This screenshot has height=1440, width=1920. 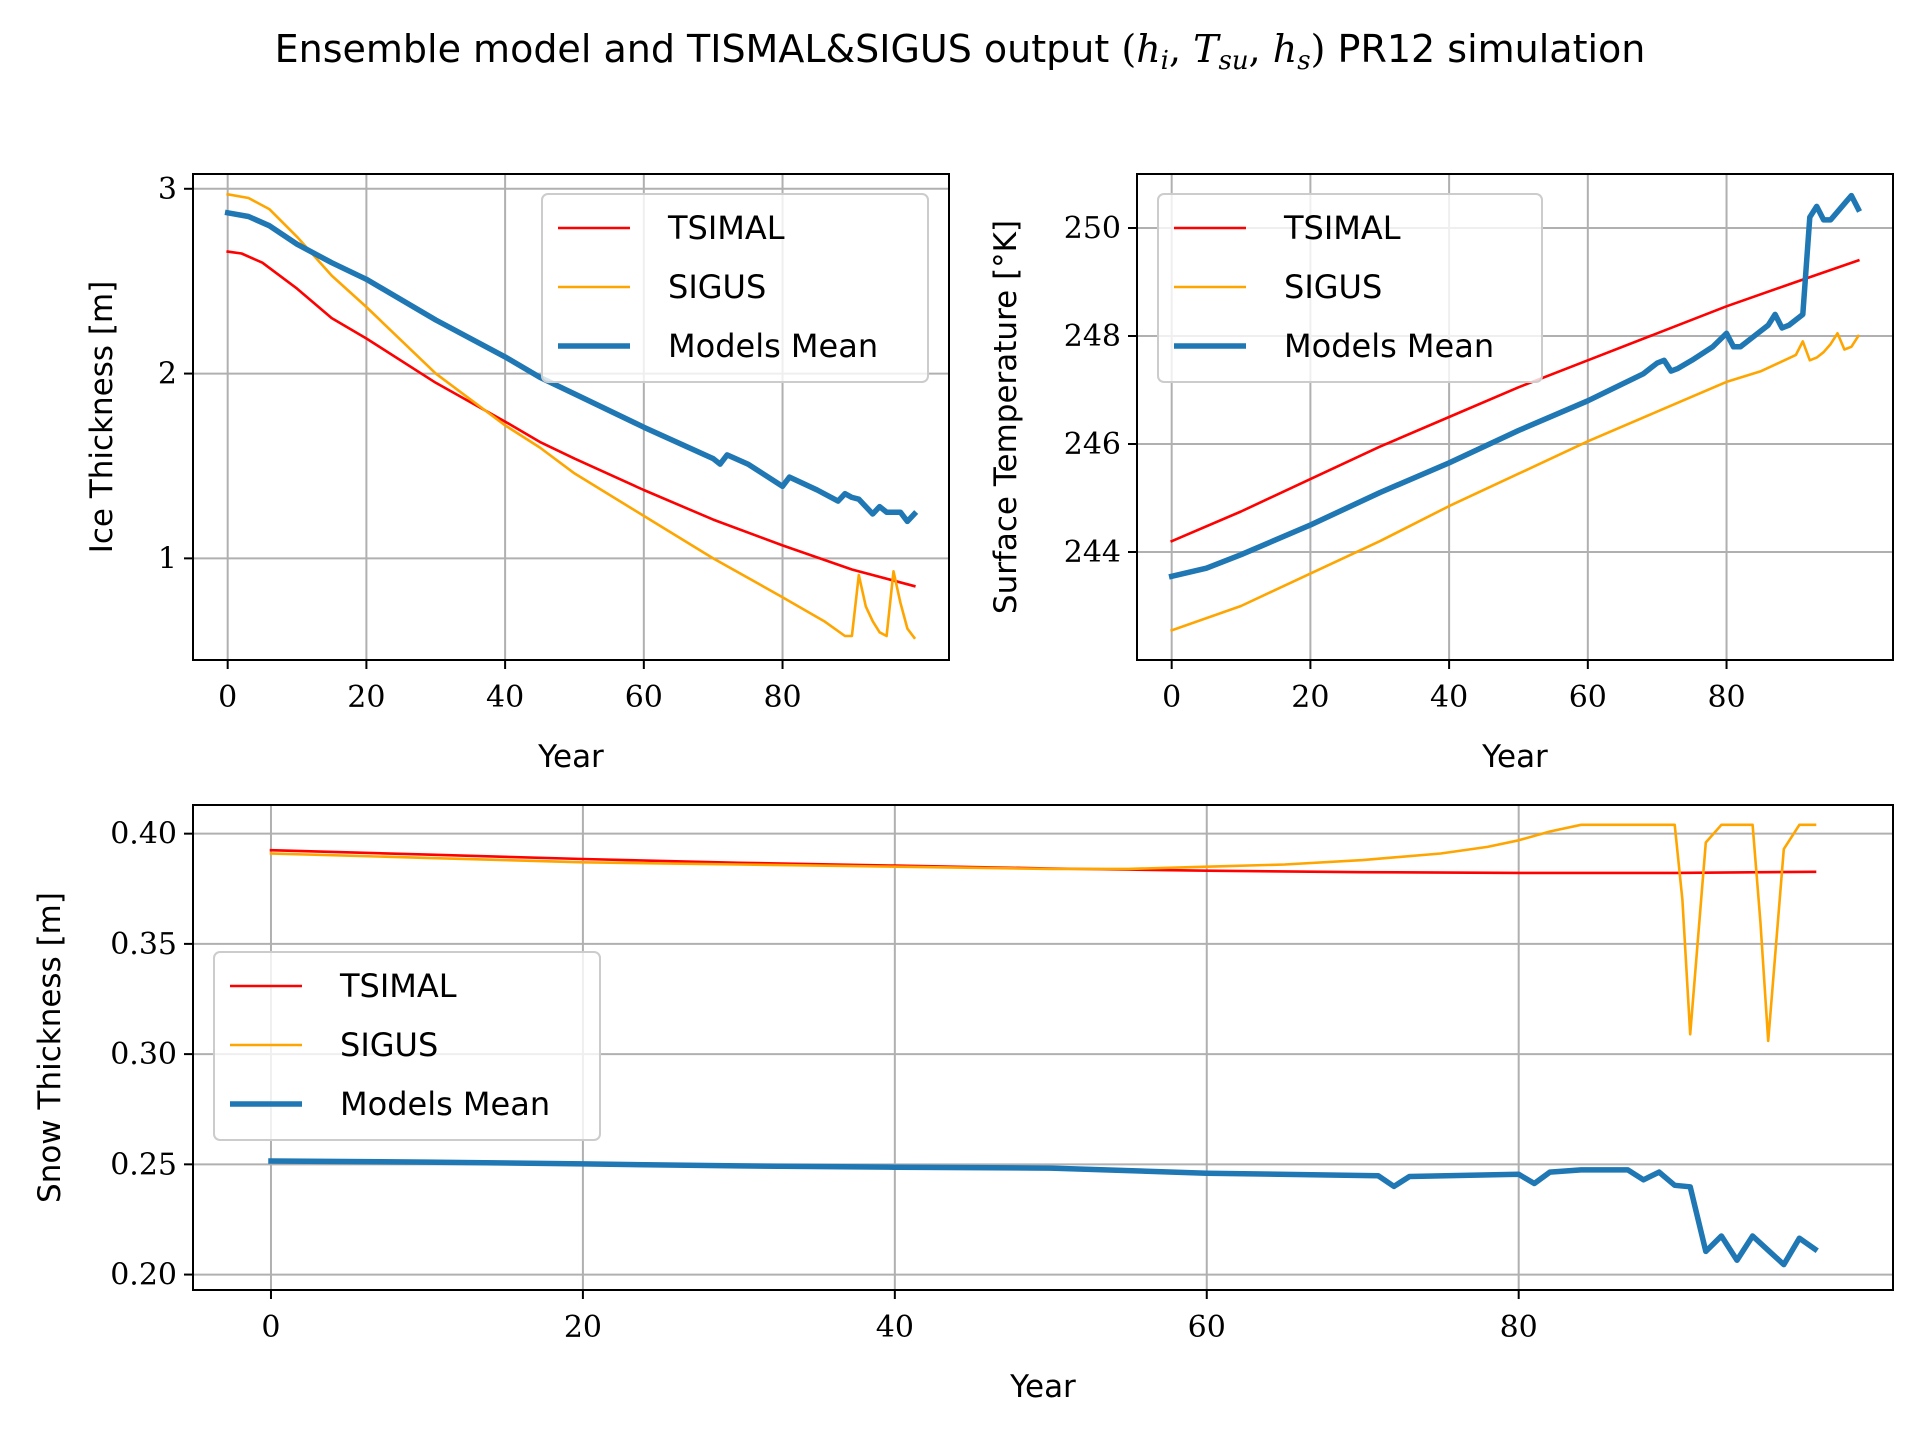 I want to click on temp-series, so click(x=1515, y=412).